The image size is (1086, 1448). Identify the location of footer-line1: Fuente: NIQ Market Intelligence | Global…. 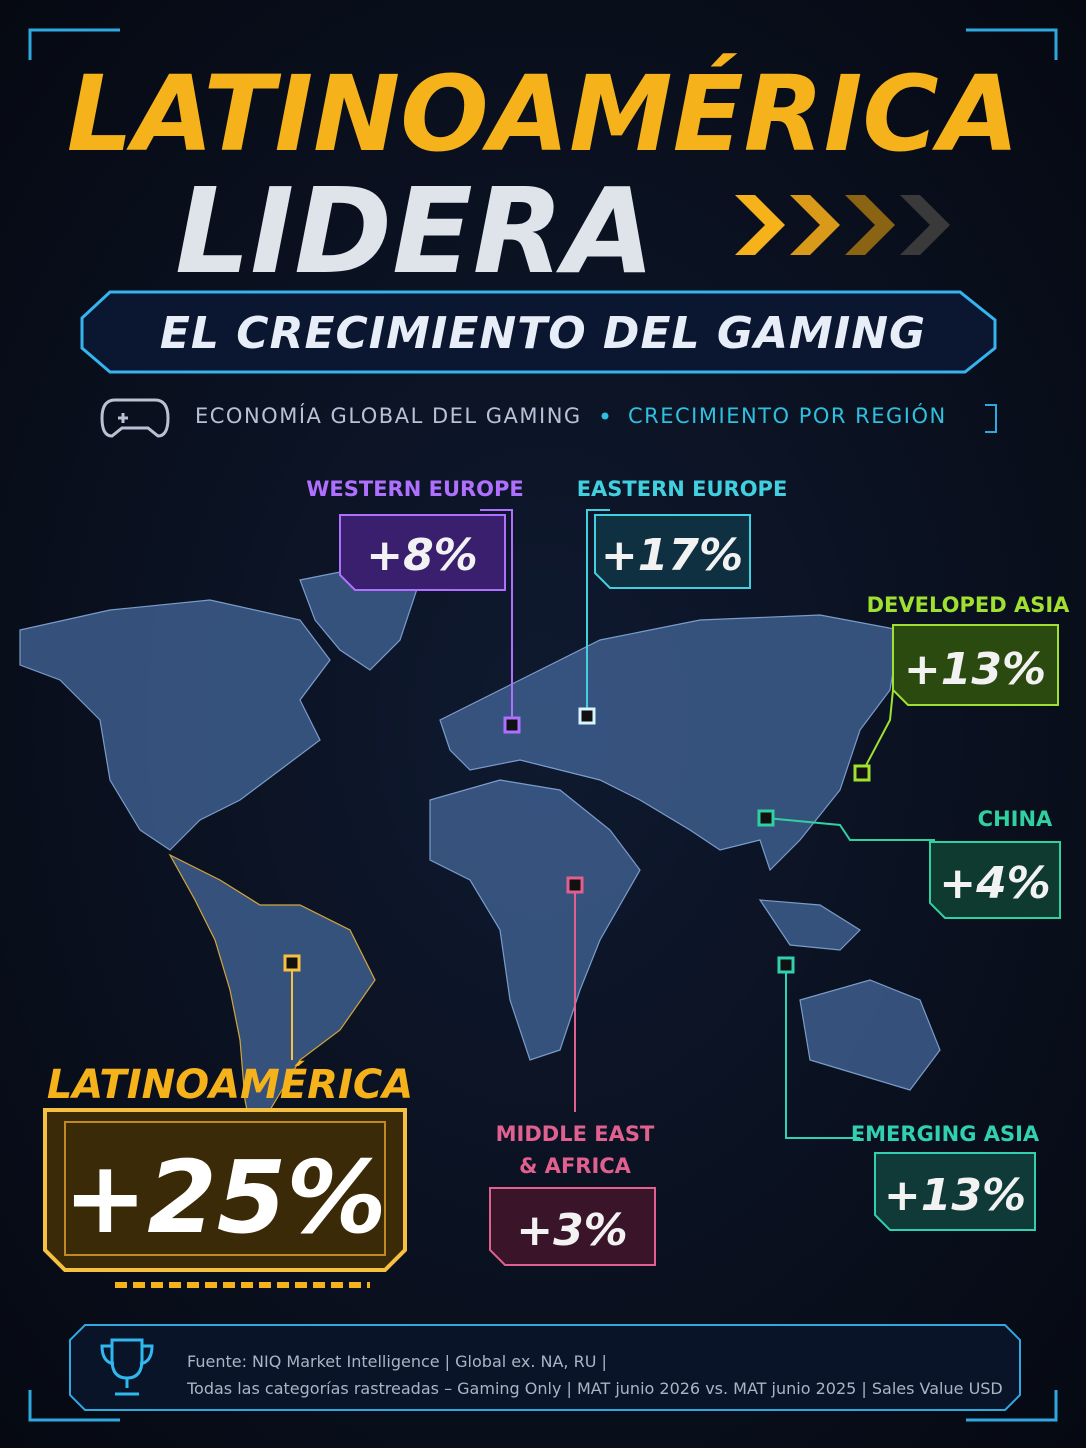
(397, 1361).